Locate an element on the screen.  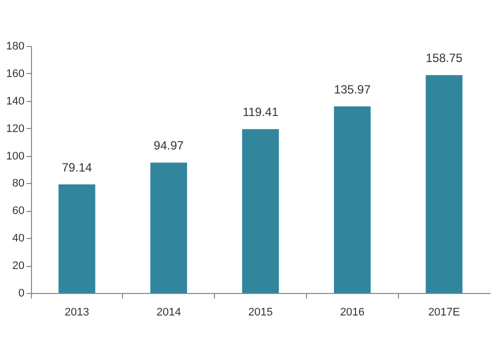
data-label: 79.14 is located at coordinates (77, 167).